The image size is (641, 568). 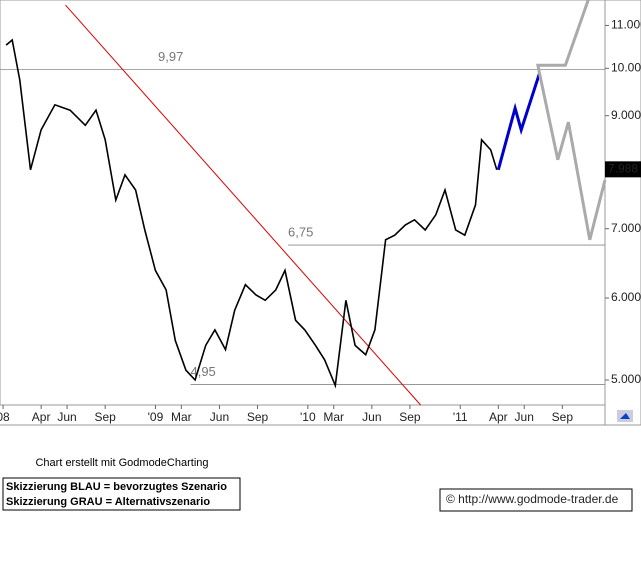 I want to click on y-tick-label: 6.000, so click(x=626, y=297).